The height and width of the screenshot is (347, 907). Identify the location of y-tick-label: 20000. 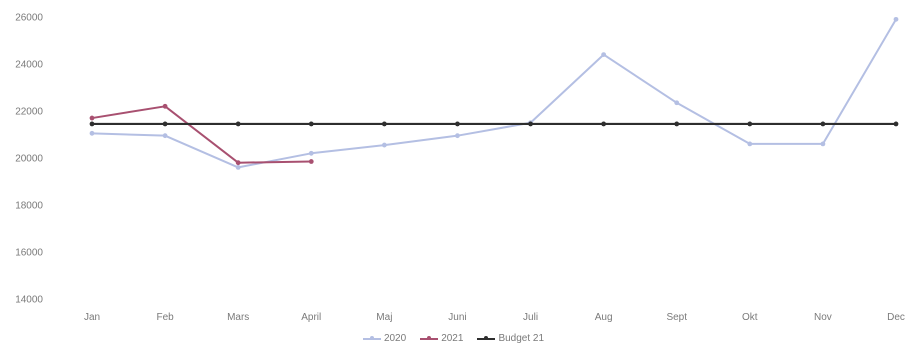
(29, 159).